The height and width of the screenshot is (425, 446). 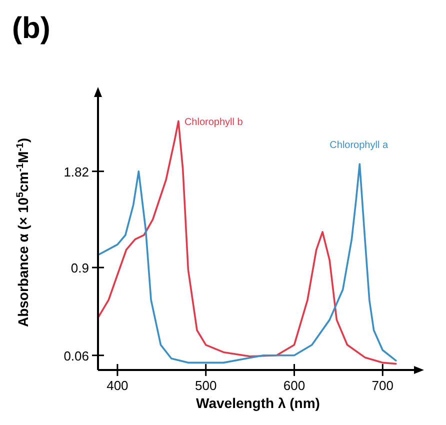 I want to click on x-tick-label: 700, so click(x=383, y=385).